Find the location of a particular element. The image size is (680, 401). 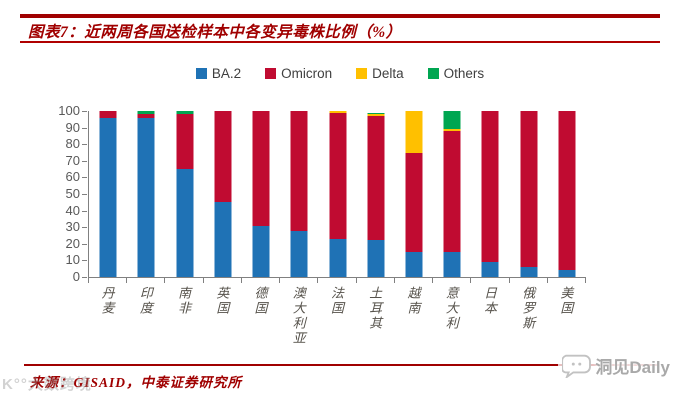

y-tick-label: 60 is located at coordinates (72, 177).